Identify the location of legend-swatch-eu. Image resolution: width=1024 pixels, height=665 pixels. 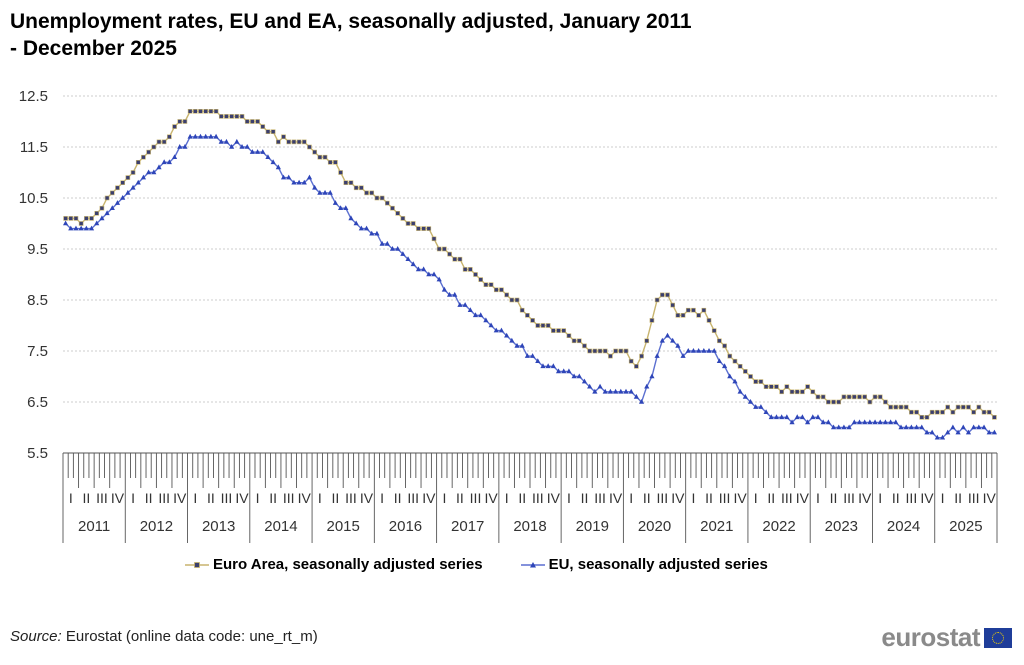
(532, 564).